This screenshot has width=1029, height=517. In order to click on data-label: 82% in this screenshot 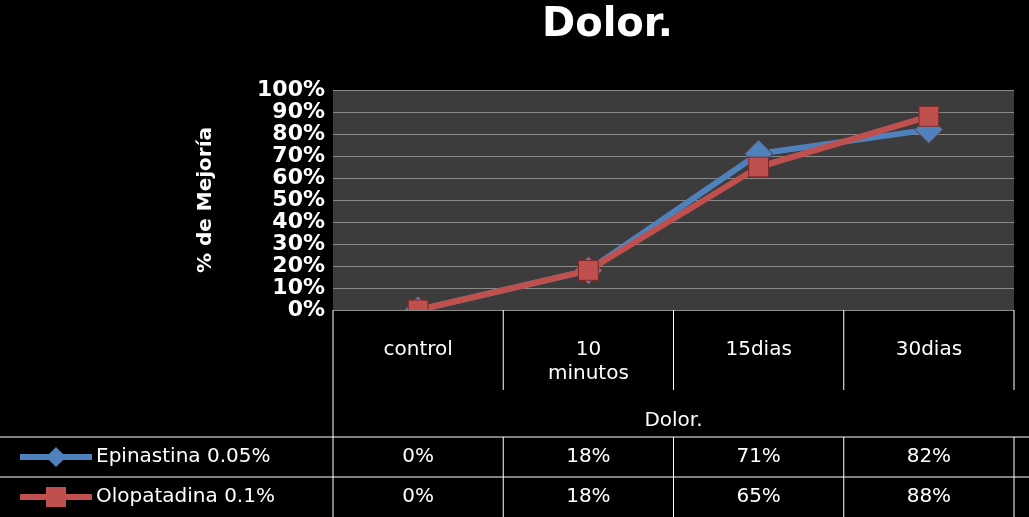, I will do `click(929, 455)`.